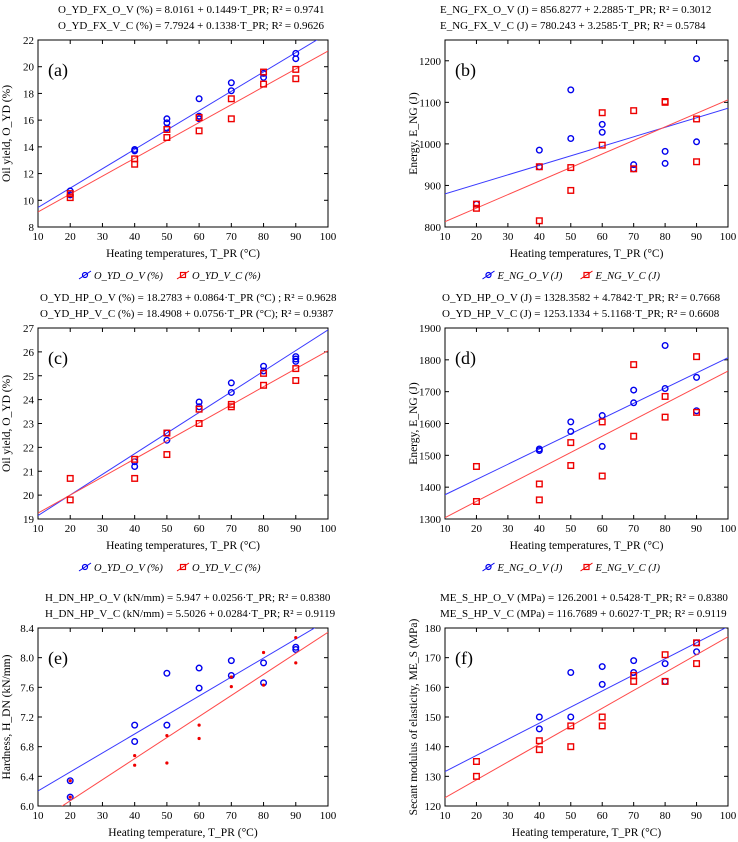 The width and height of the screenshot is (738, 842). Describe the element at coordinates (433, 186) in the screenshot. I see `panel-b-ytick-label: 900` at that location.